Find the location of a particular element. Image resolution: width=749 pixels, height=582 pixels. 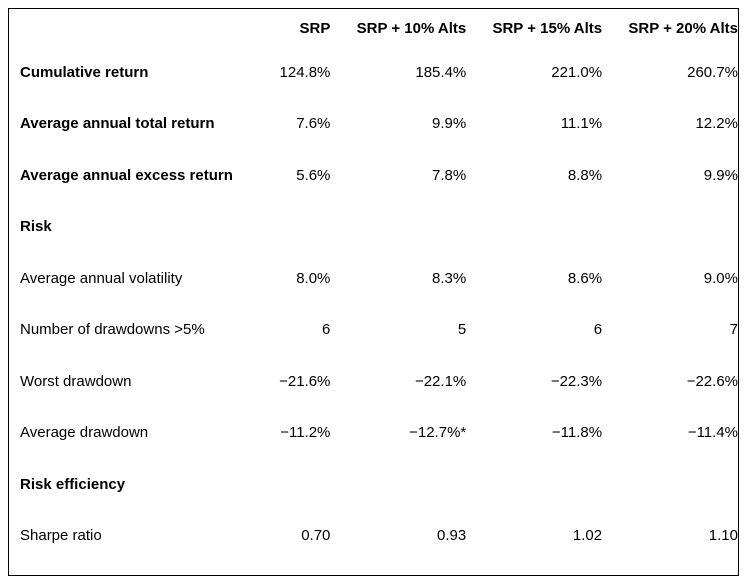

row-label: Worst drawdown is located at coordinates (76, 381).